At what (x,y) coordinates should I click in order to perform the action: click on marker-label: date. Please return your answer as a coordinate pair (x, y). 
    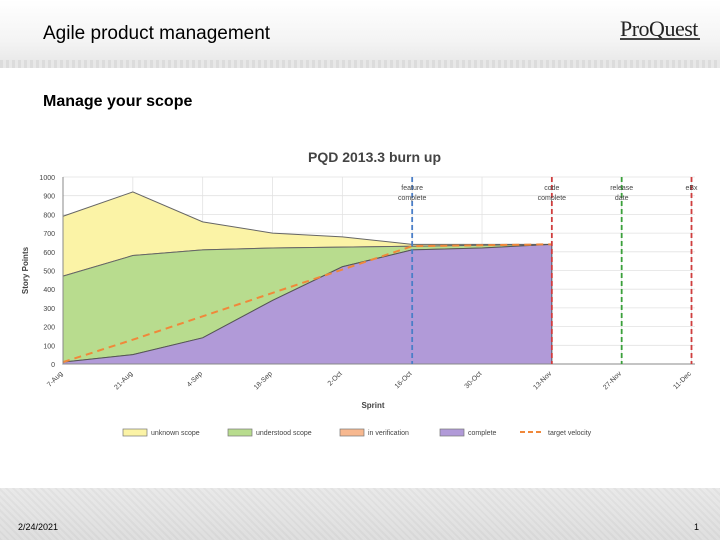
    Looking at the image, I should click on (622, 198).